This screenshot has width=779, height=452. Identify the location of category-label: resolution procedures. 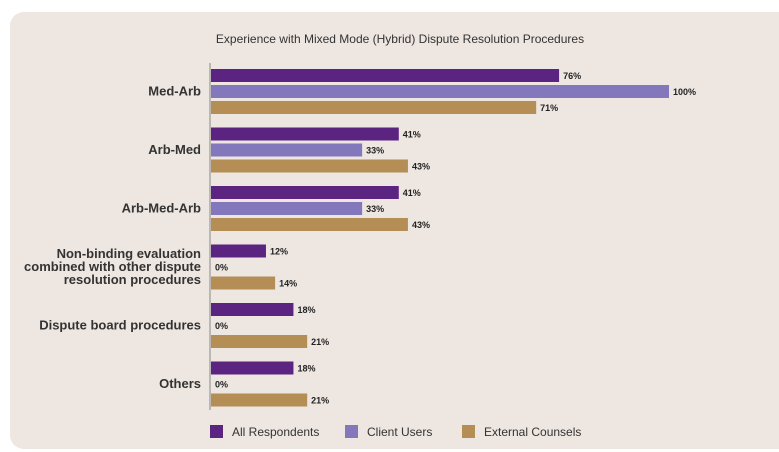
(132, 279).